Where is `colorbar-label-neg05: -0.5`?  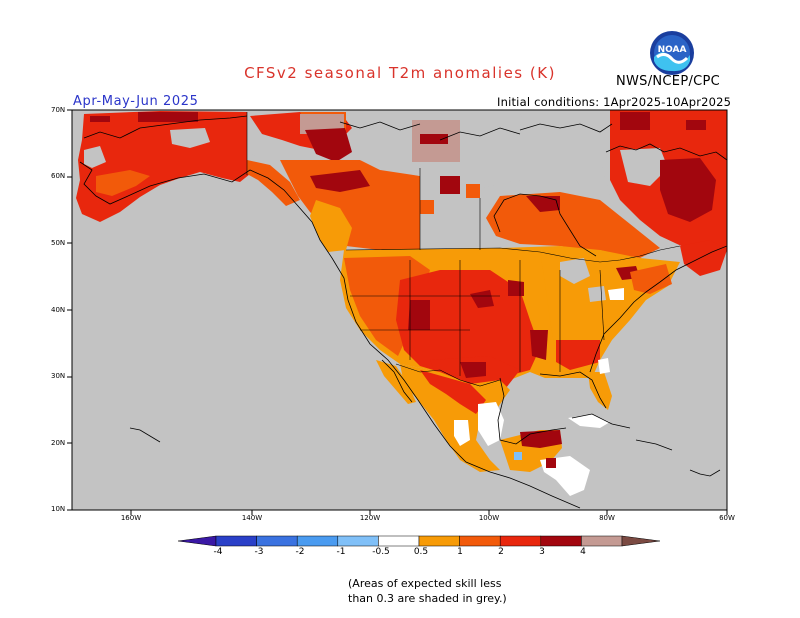
colorbar-label-neg05: -0.5 is located at coordinates (381, 552).